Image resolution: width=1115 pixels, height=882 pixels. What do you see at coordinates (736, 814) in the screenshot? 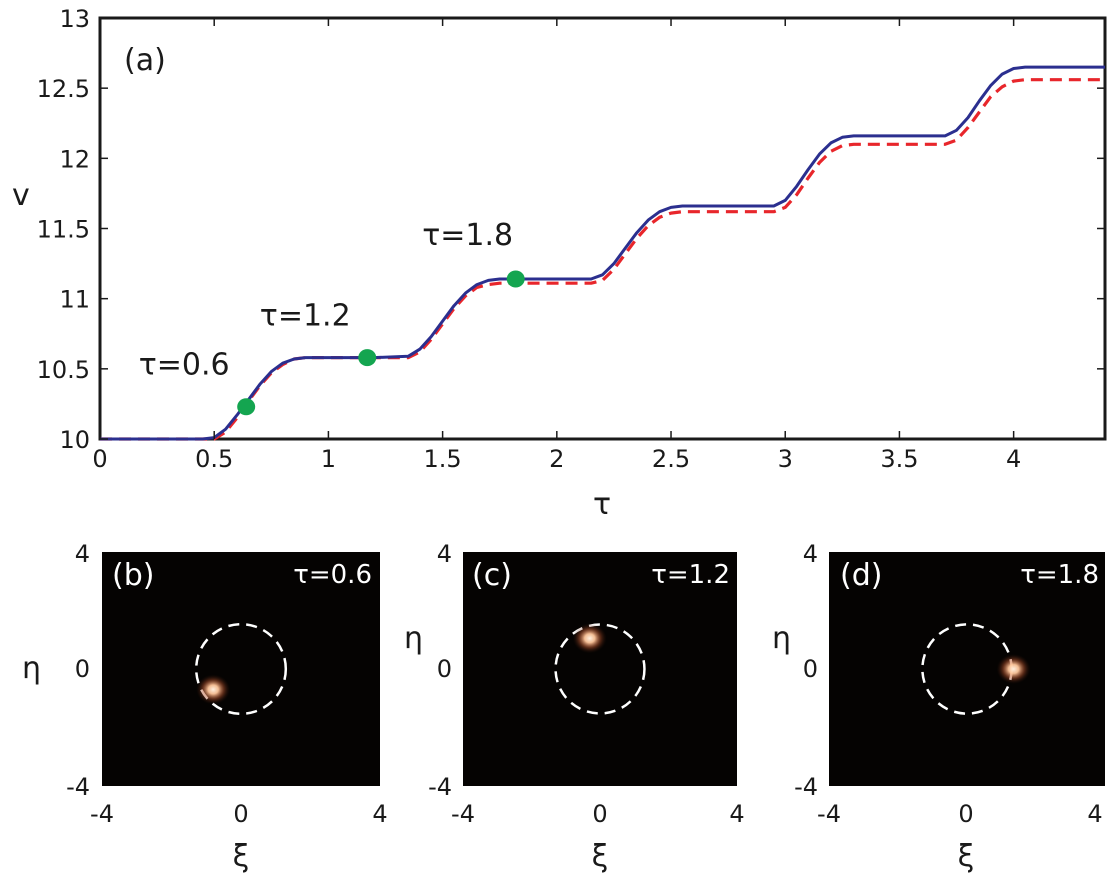
I see `panel-c-x-tick-right: 4` at bounding box center [736, 814].